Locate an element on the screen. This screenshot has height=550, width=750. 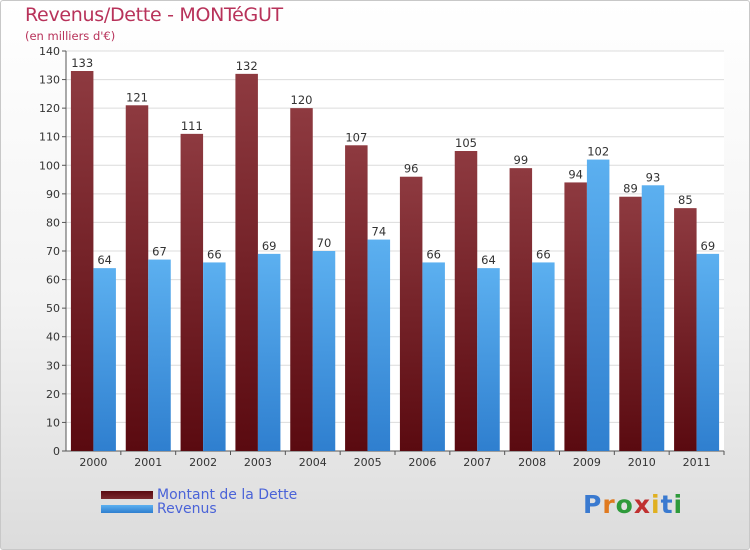
data-label-revenus: 102 is located at coordinates (598, 152).